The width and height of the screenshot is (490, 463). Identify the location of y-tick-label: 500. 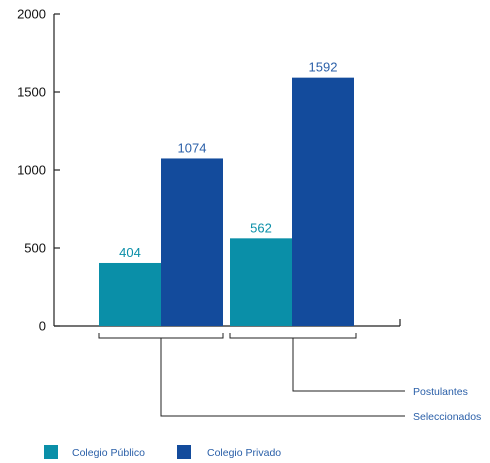
(35, 248).